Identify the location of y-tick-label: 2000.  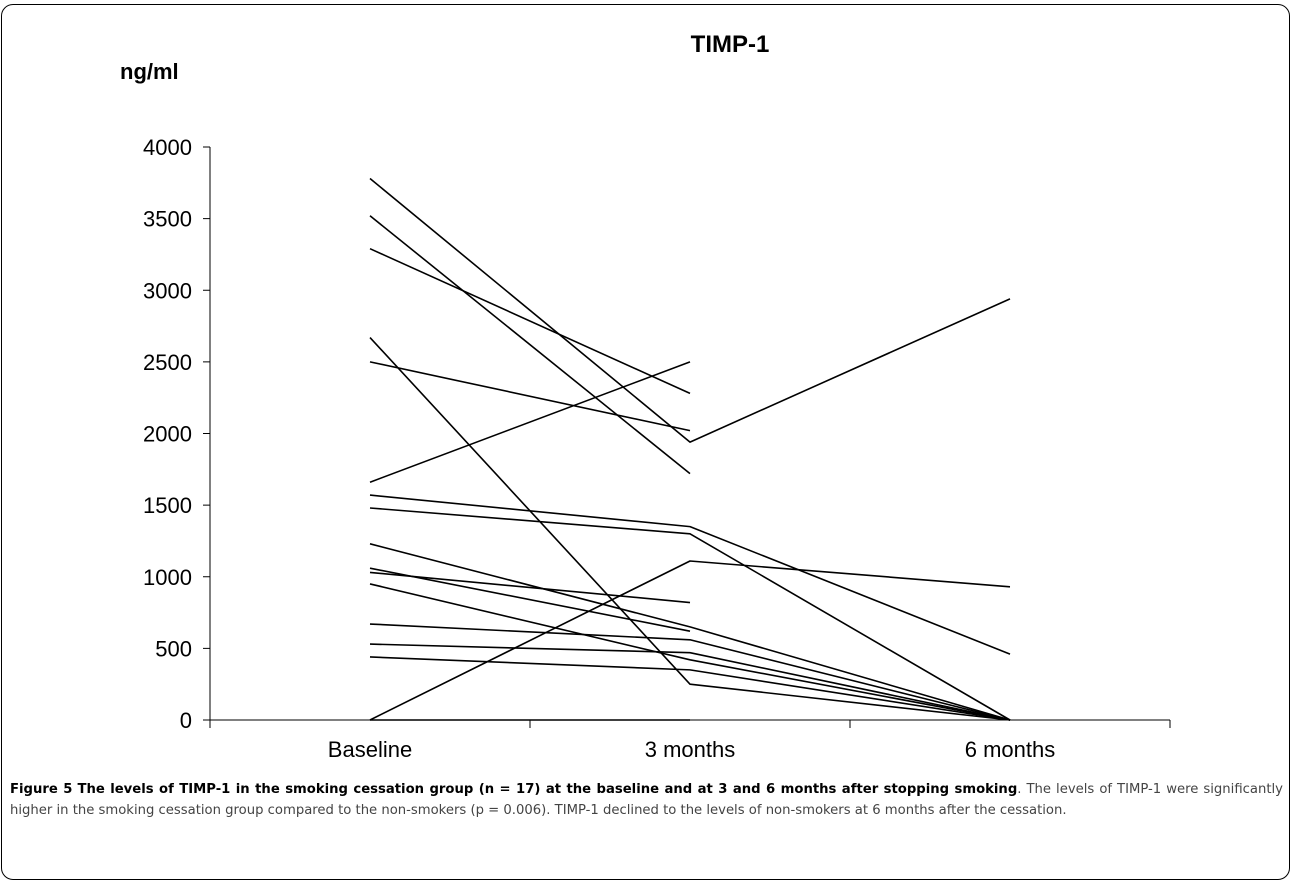
(167, 434).